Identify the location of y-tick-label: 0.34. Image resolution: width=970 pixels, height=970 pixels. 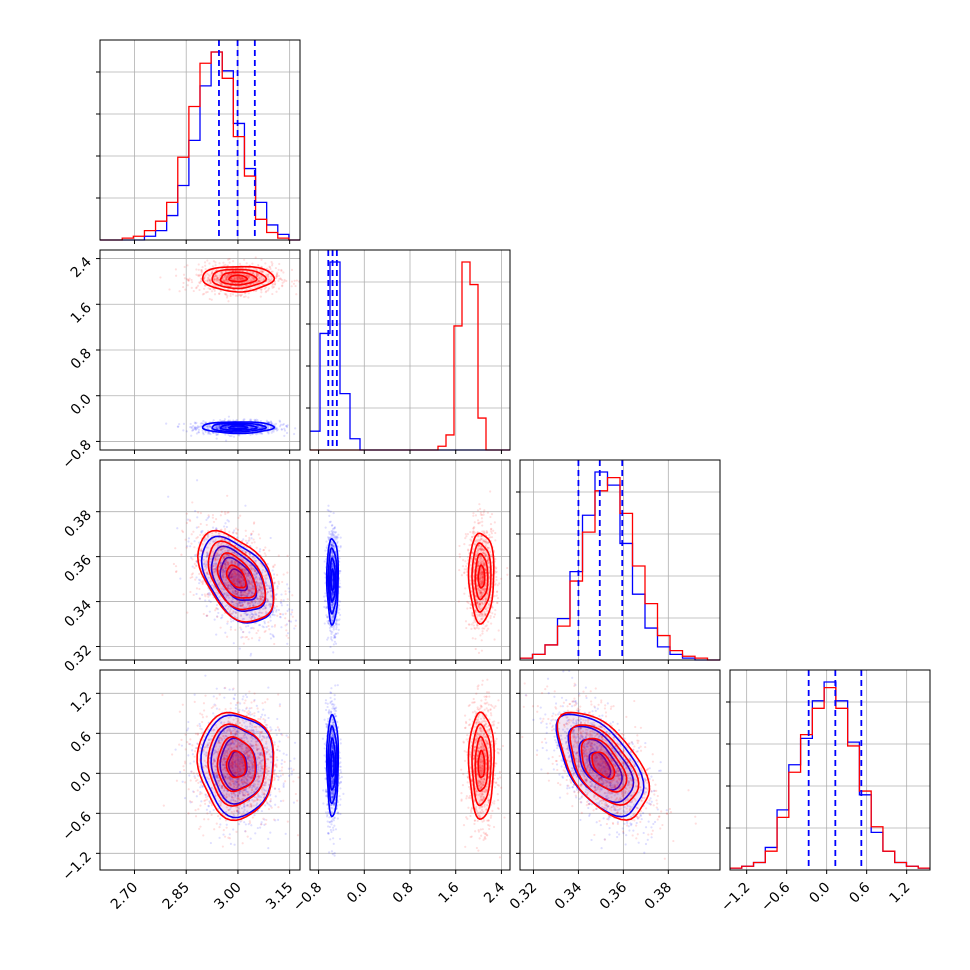
(77, 613).